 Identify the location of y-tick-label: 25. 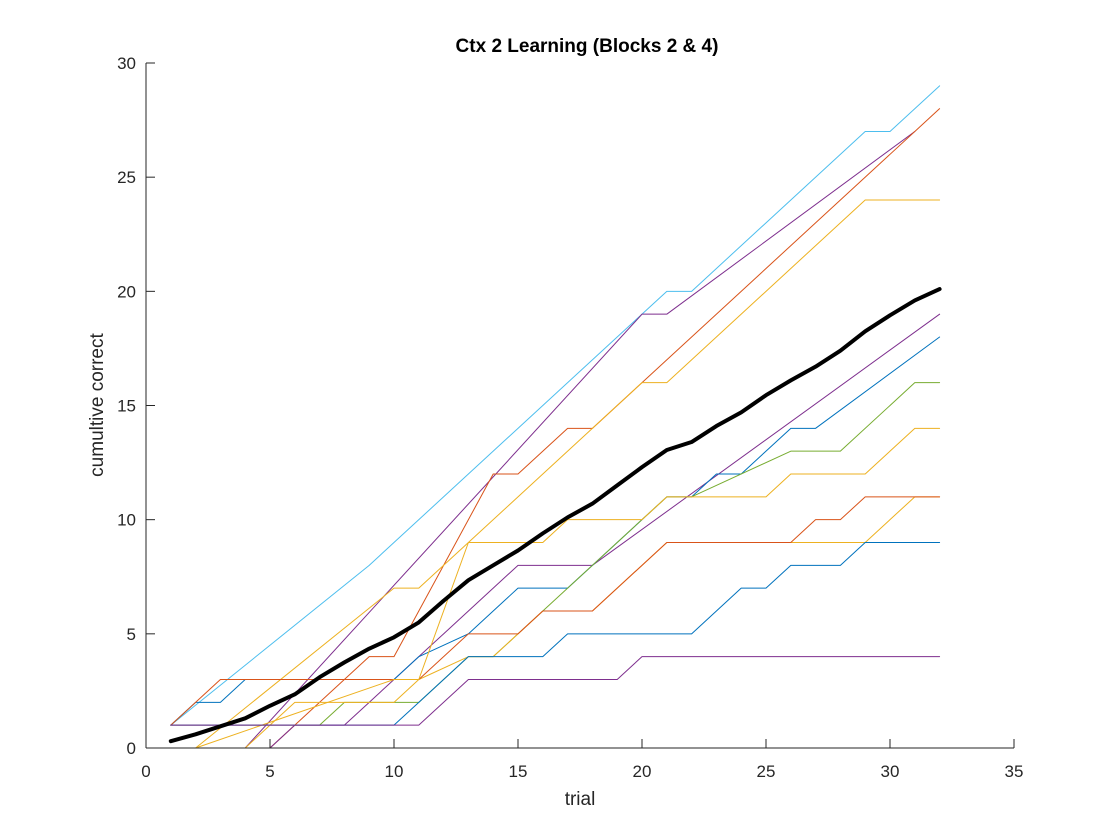
(126, 177).